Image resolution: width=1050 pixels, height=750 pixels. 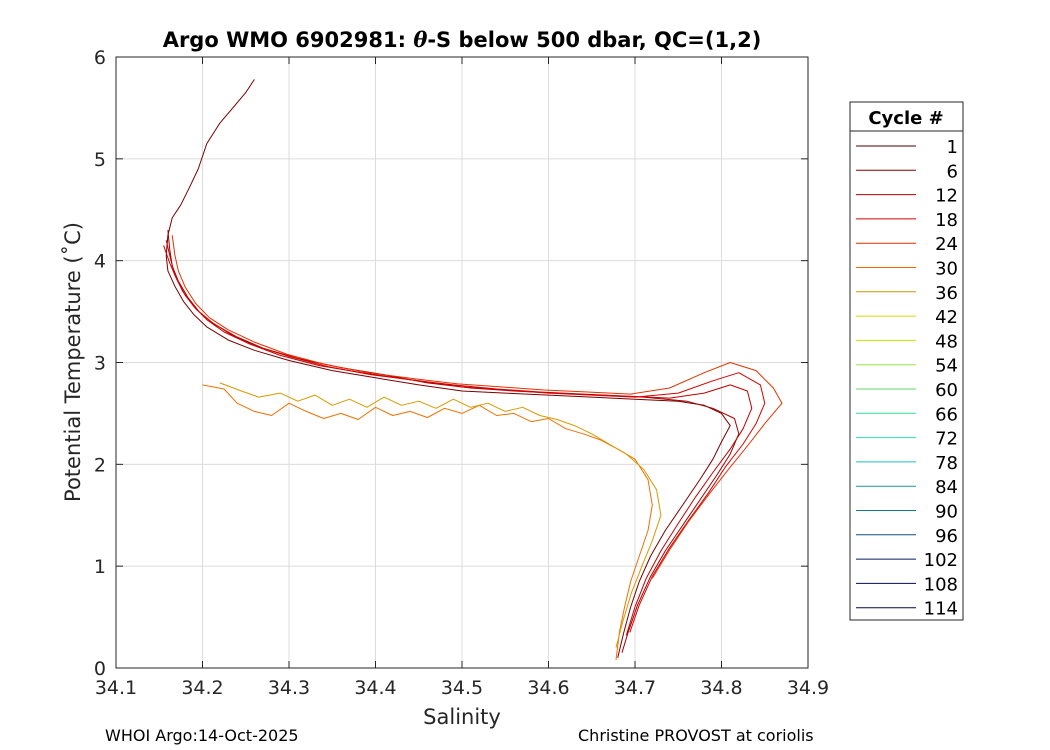 I want to click on legend-label: 108, so click(x=941, y=584).